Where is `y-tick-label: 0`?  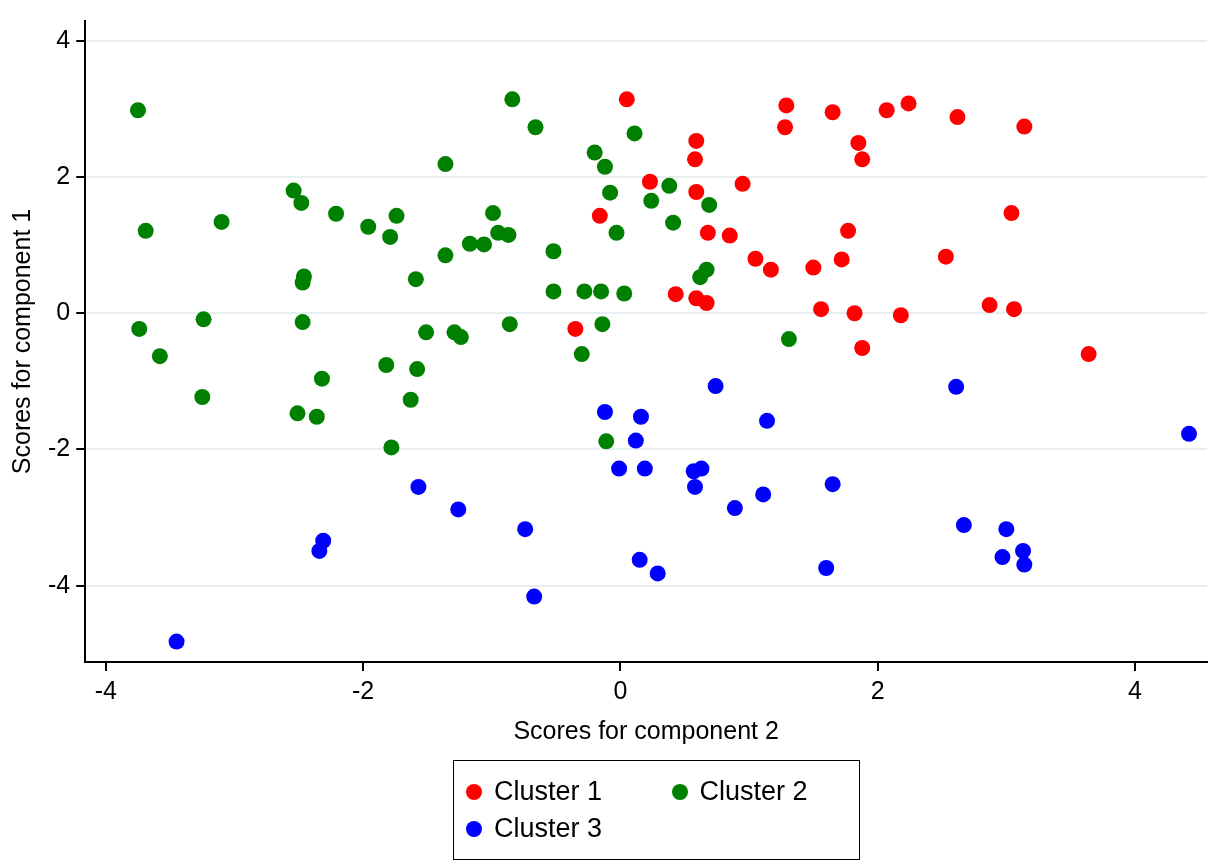 y-tick-label: 0 is located at coordinates (63, 311).